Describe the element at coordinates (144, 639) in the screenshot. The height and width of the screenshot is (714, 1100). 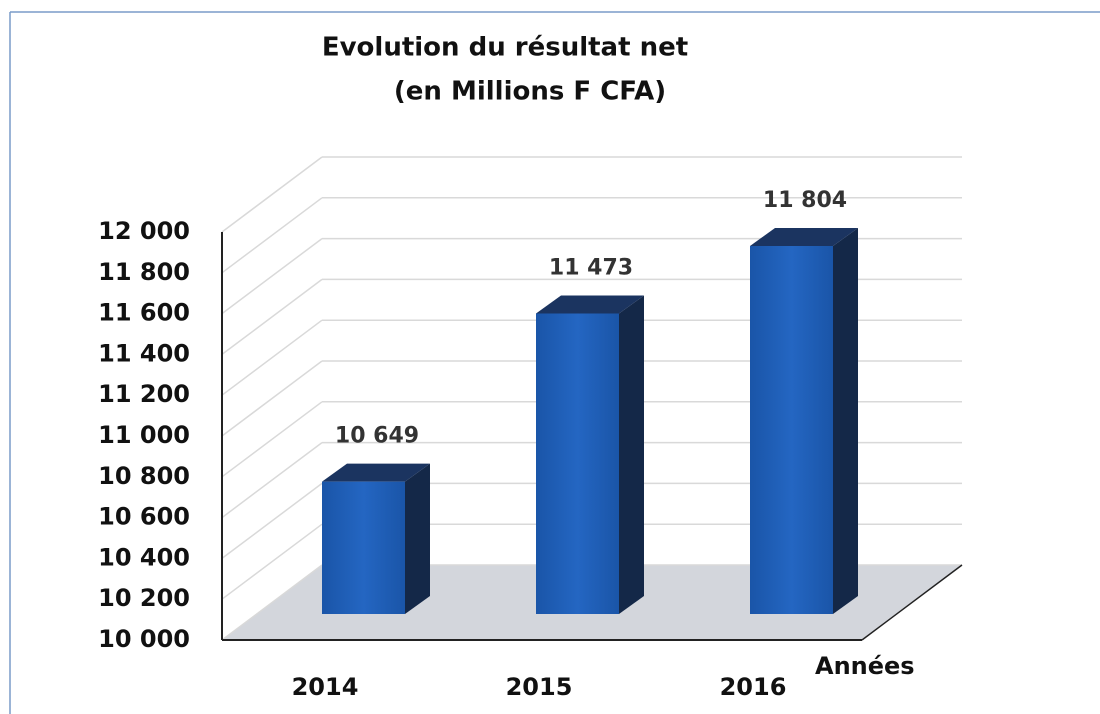
I see `y-tick-label: 10 000` at that location.